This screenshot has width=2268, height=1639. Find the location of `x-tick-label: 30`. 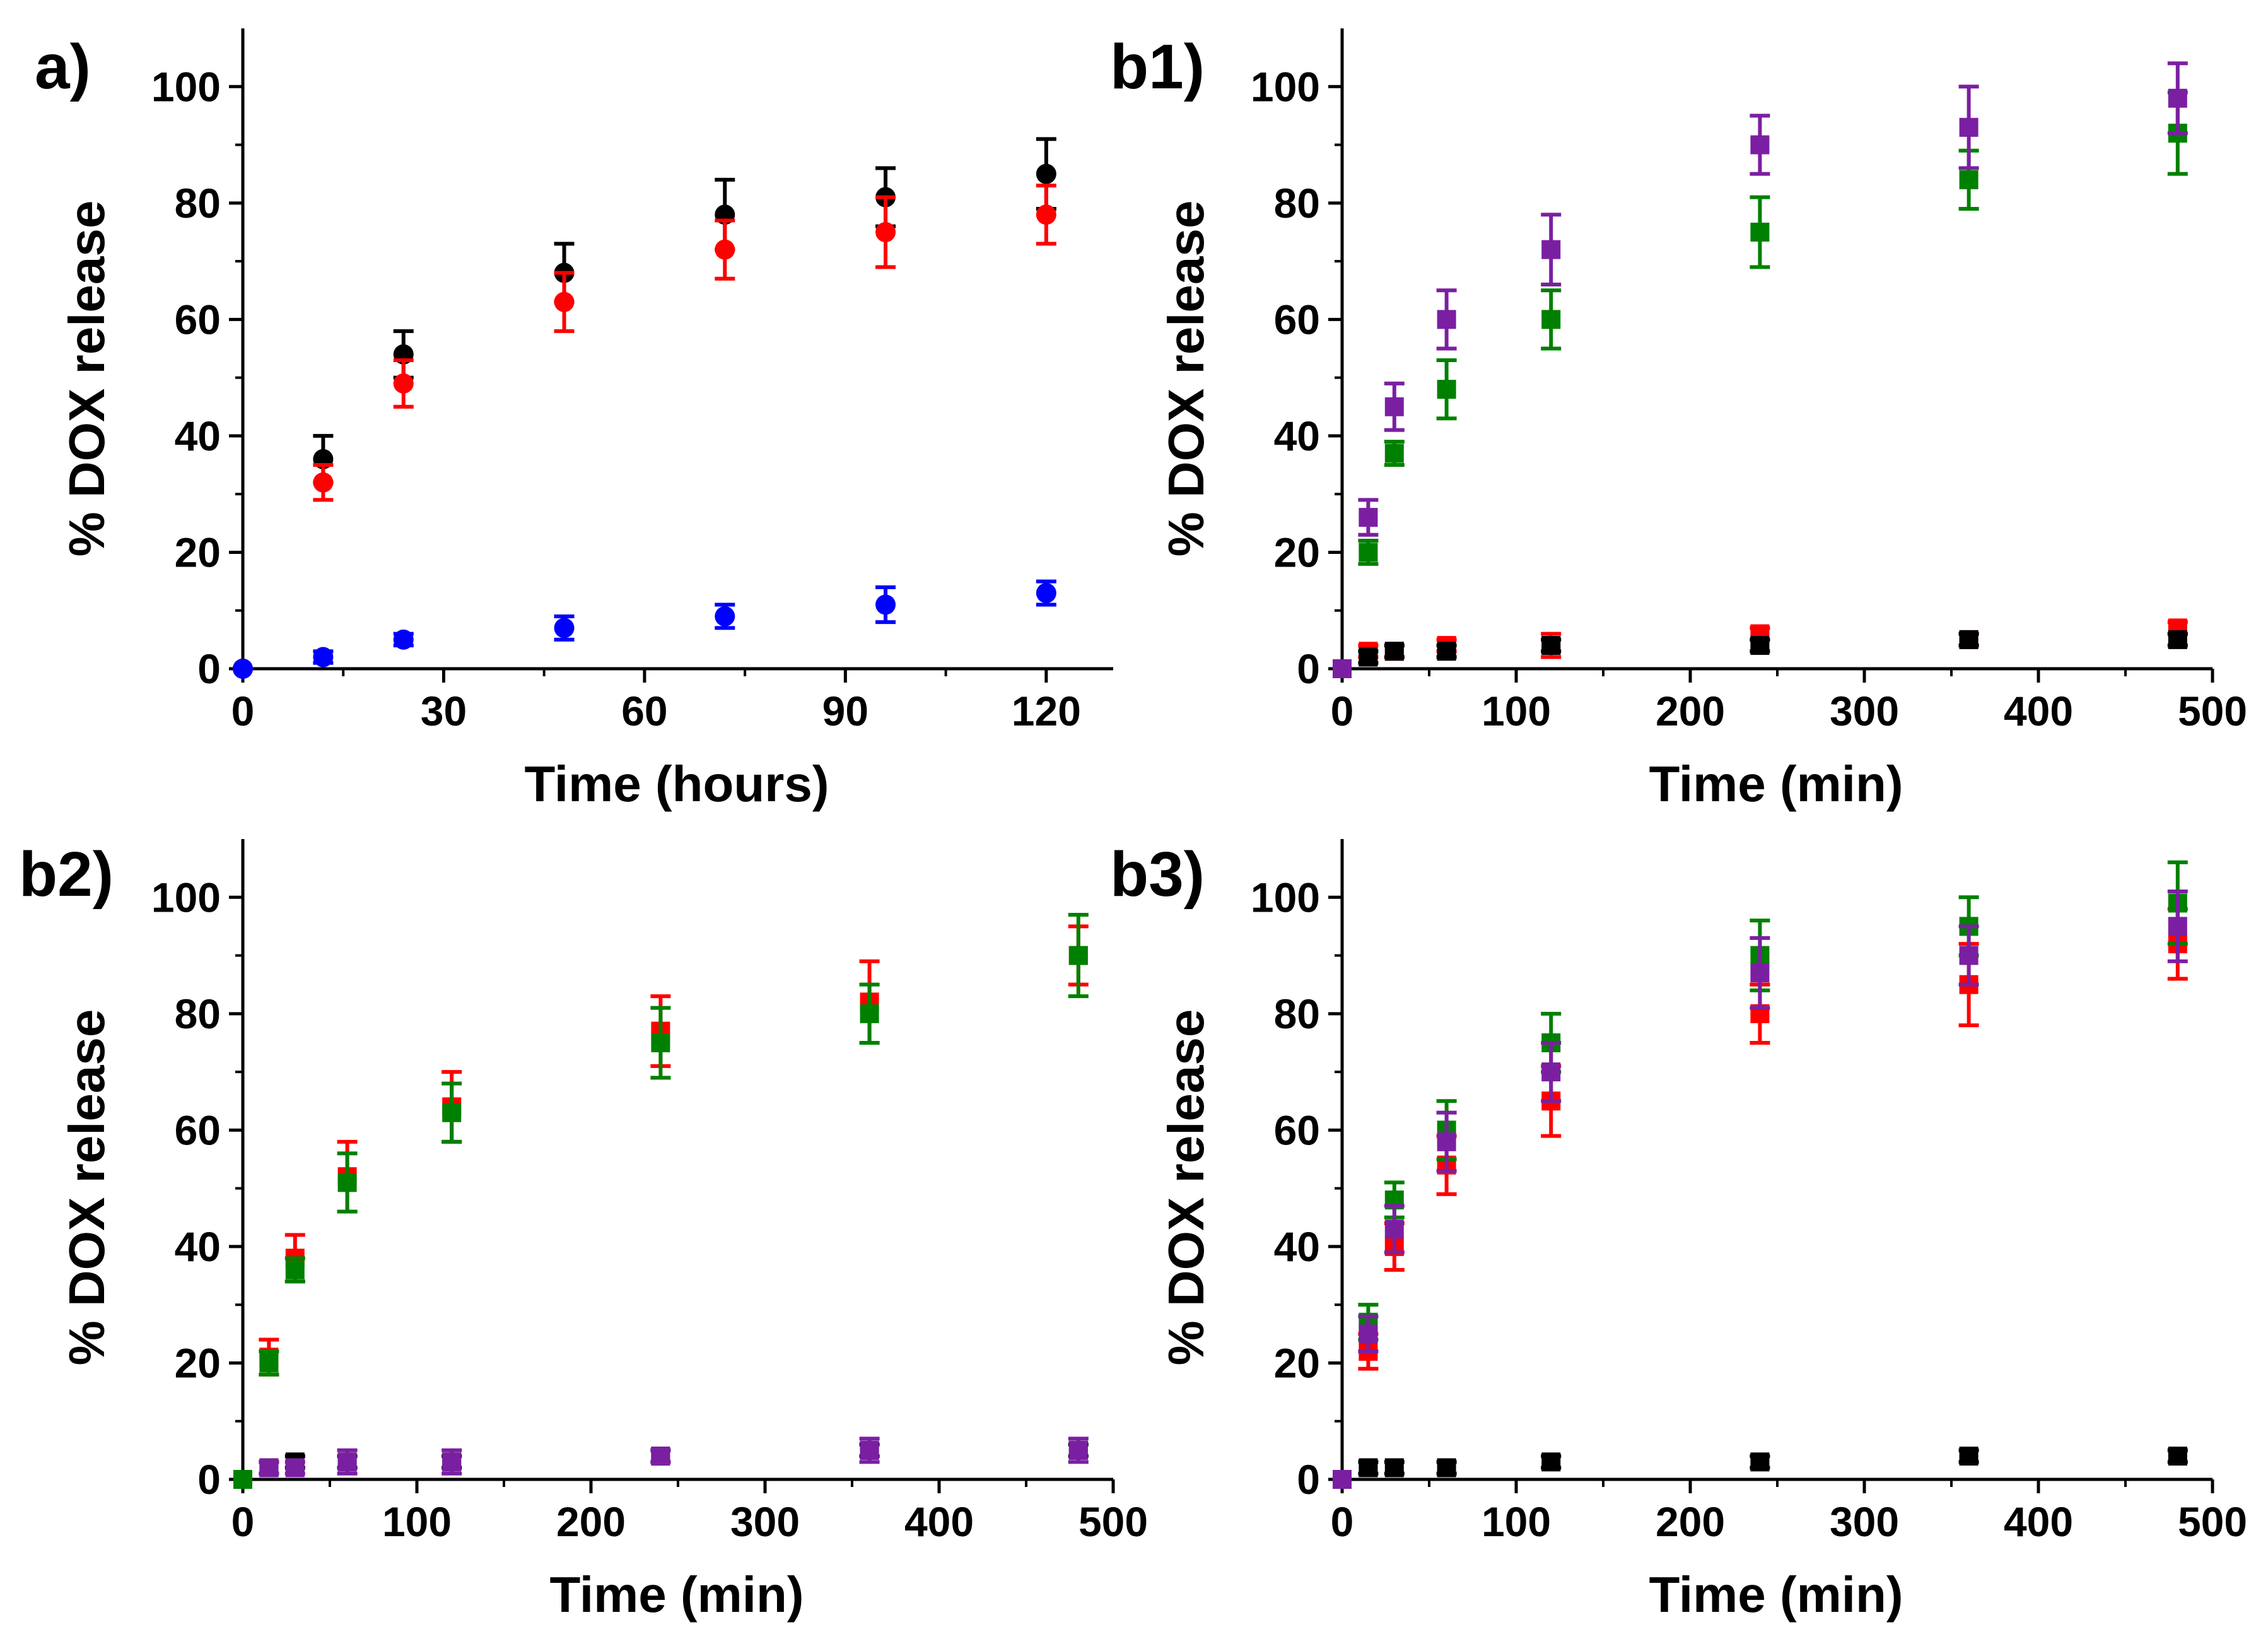

x-tick-label: 30 is located at coordinates (444, 711).